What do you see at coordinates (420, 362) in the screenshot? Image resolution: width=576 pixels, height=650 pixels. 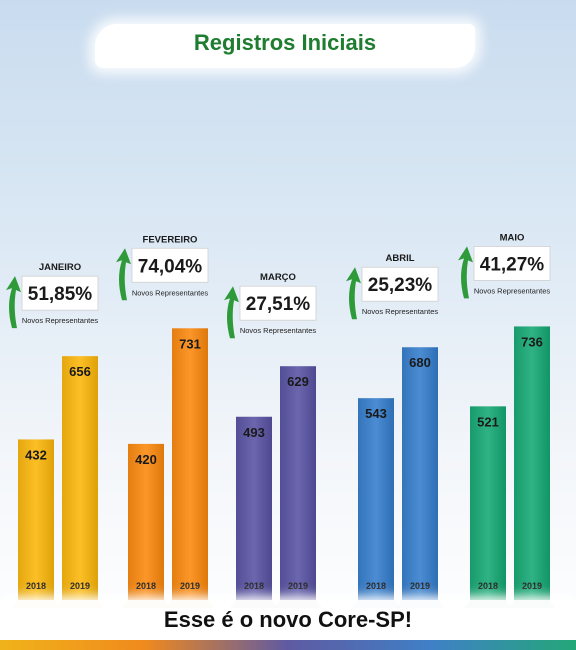 I see `value-label: 680` at bounding box center [420, 362].